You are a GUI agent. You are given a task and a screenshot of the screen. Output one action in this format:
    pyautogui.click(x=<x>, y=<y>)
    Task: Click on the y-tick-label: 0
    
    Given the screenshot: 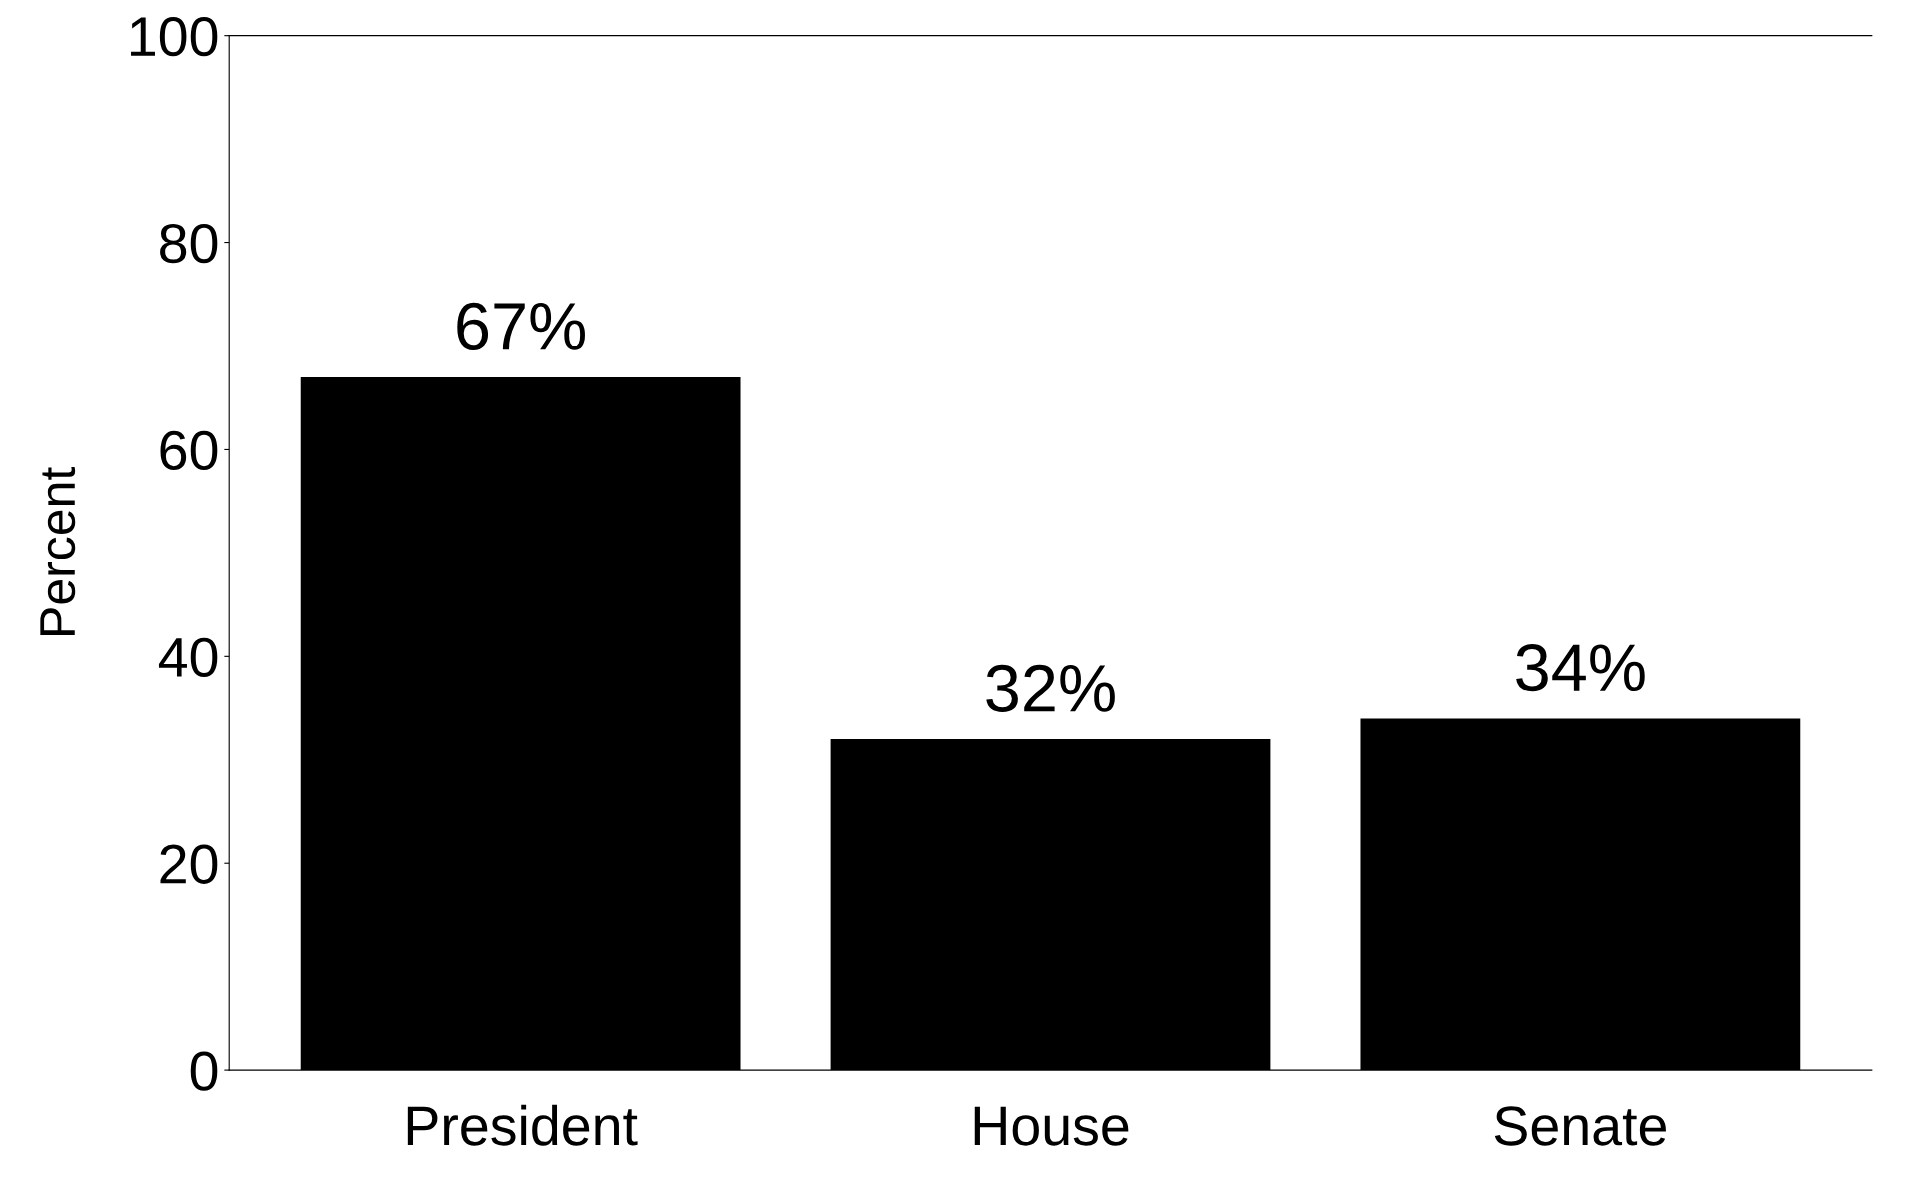 What is the action you would take?
    pyautogui.click(x=204, y=1071)
    